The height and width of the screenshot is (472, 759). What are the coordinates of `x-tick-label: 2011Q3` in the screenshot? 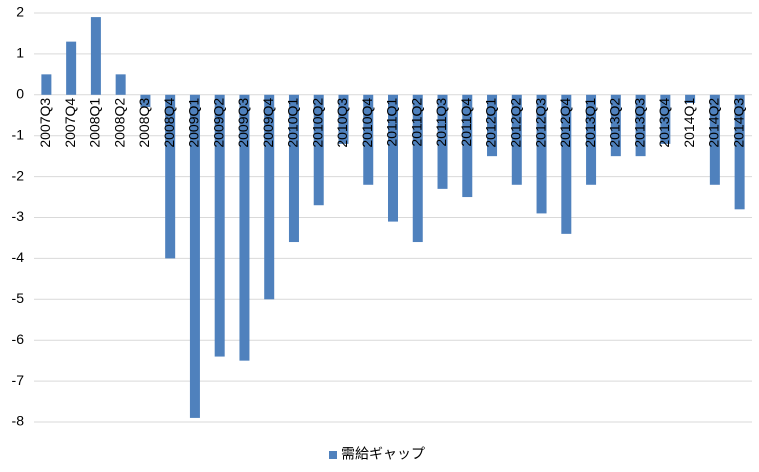 It's located at (441, 122).